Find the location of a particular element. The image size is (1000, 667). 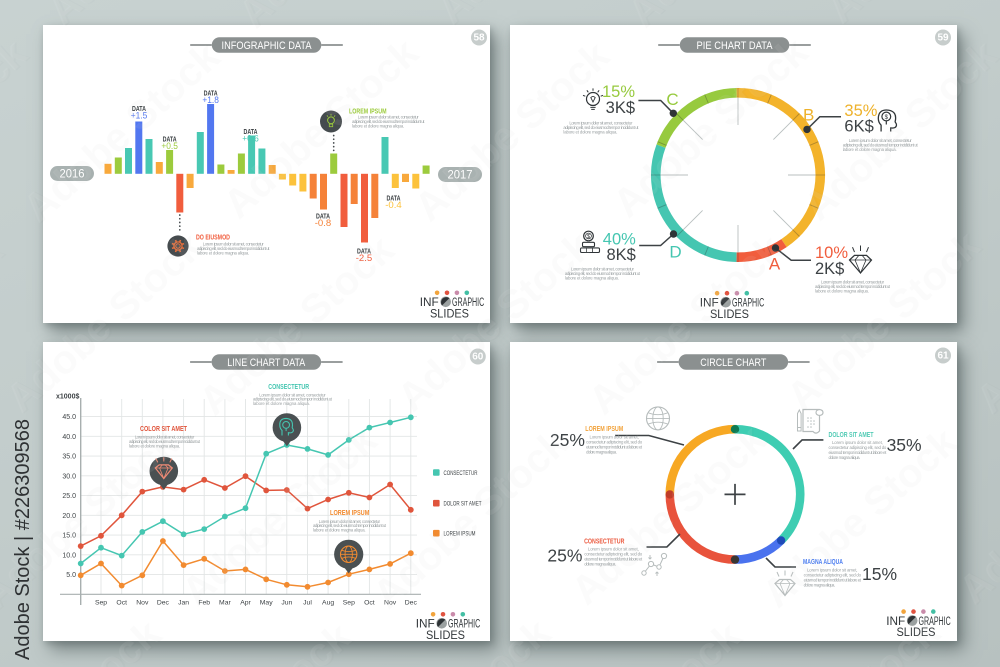

svg-text: 15% is located at coordinates (879, 574).